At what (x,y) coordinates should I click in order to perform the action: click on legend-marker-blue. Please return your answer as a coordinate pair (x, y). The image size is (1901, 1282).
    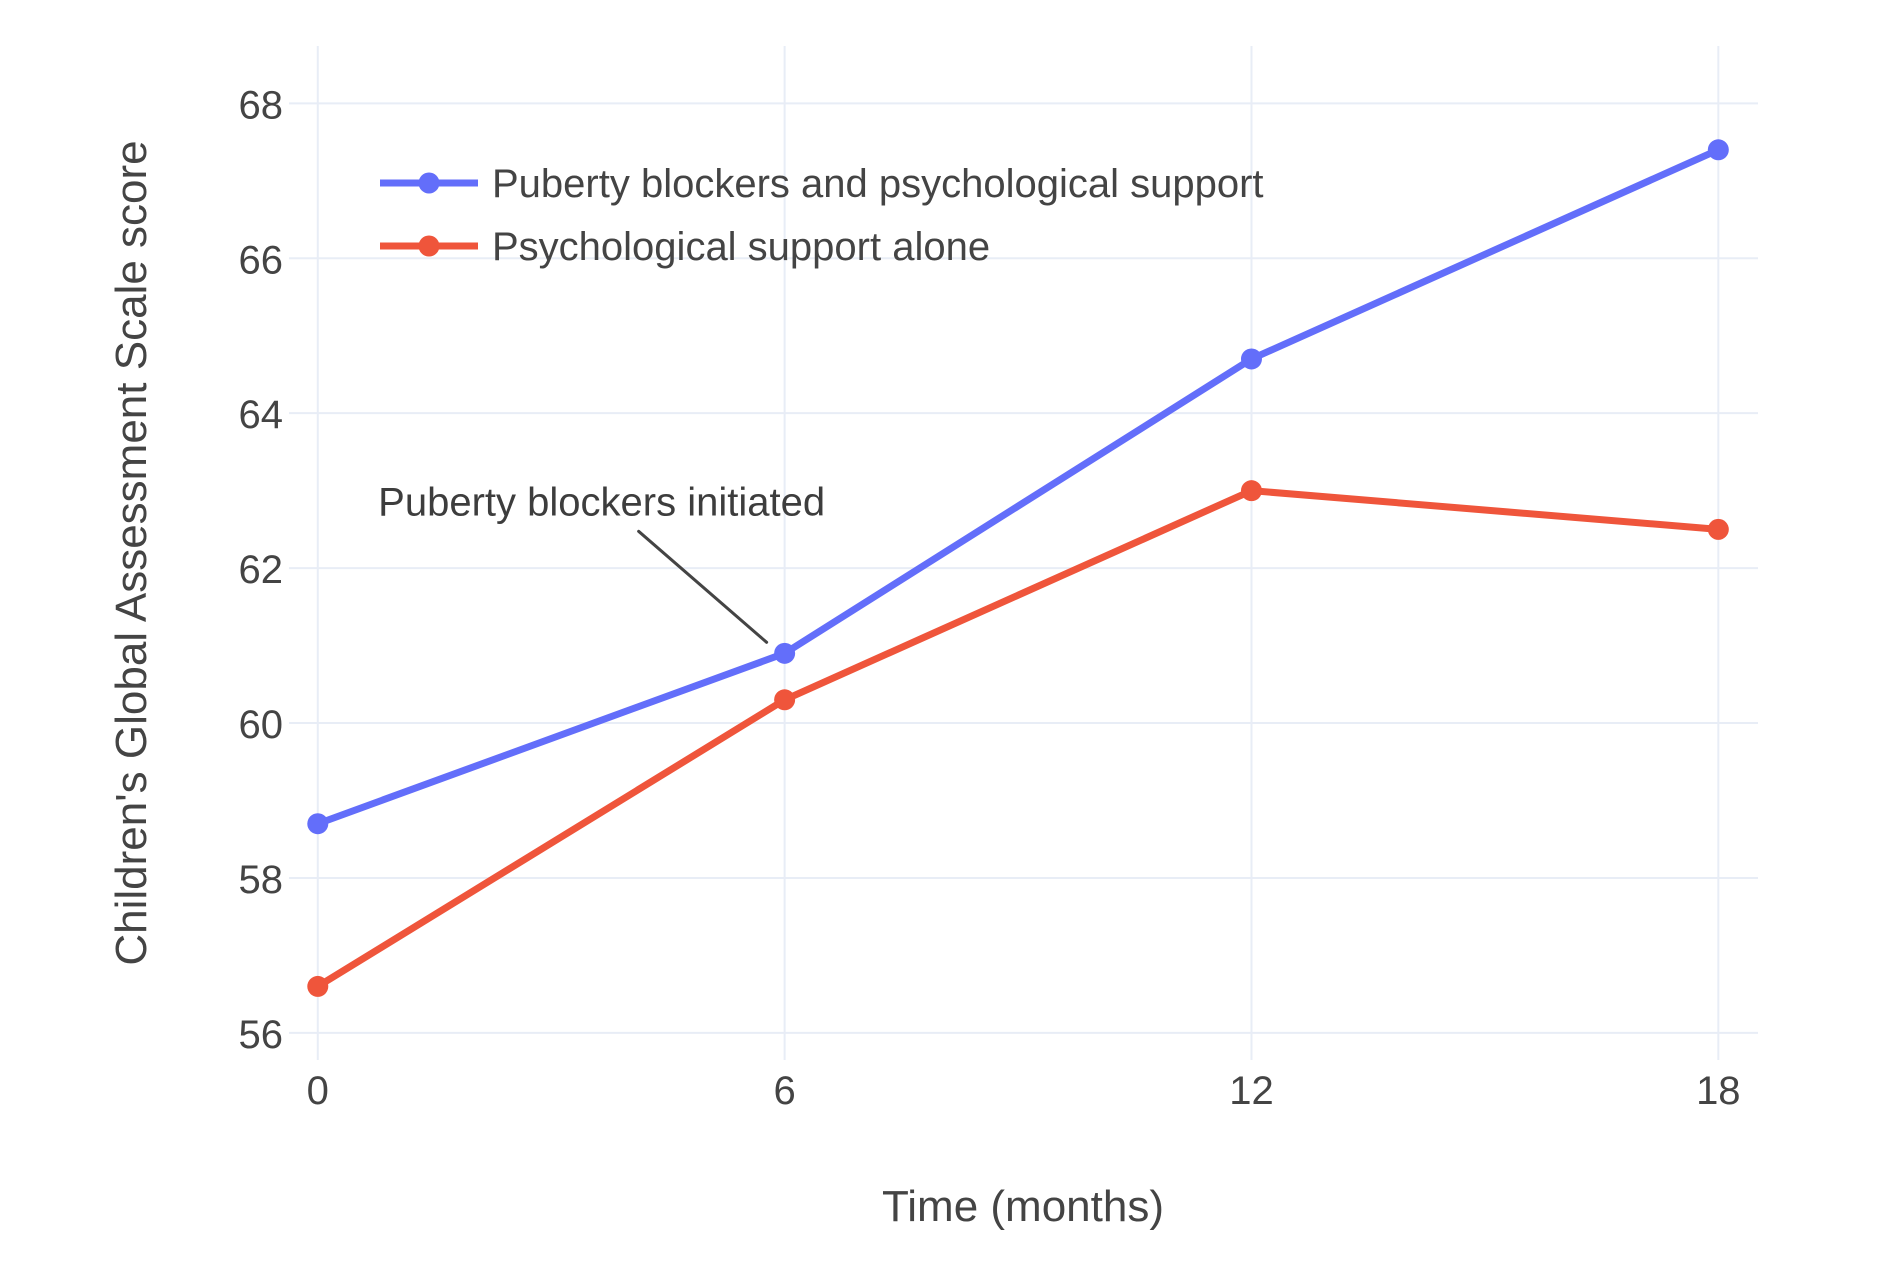
    Looking at the image, I should click on (429, 183).